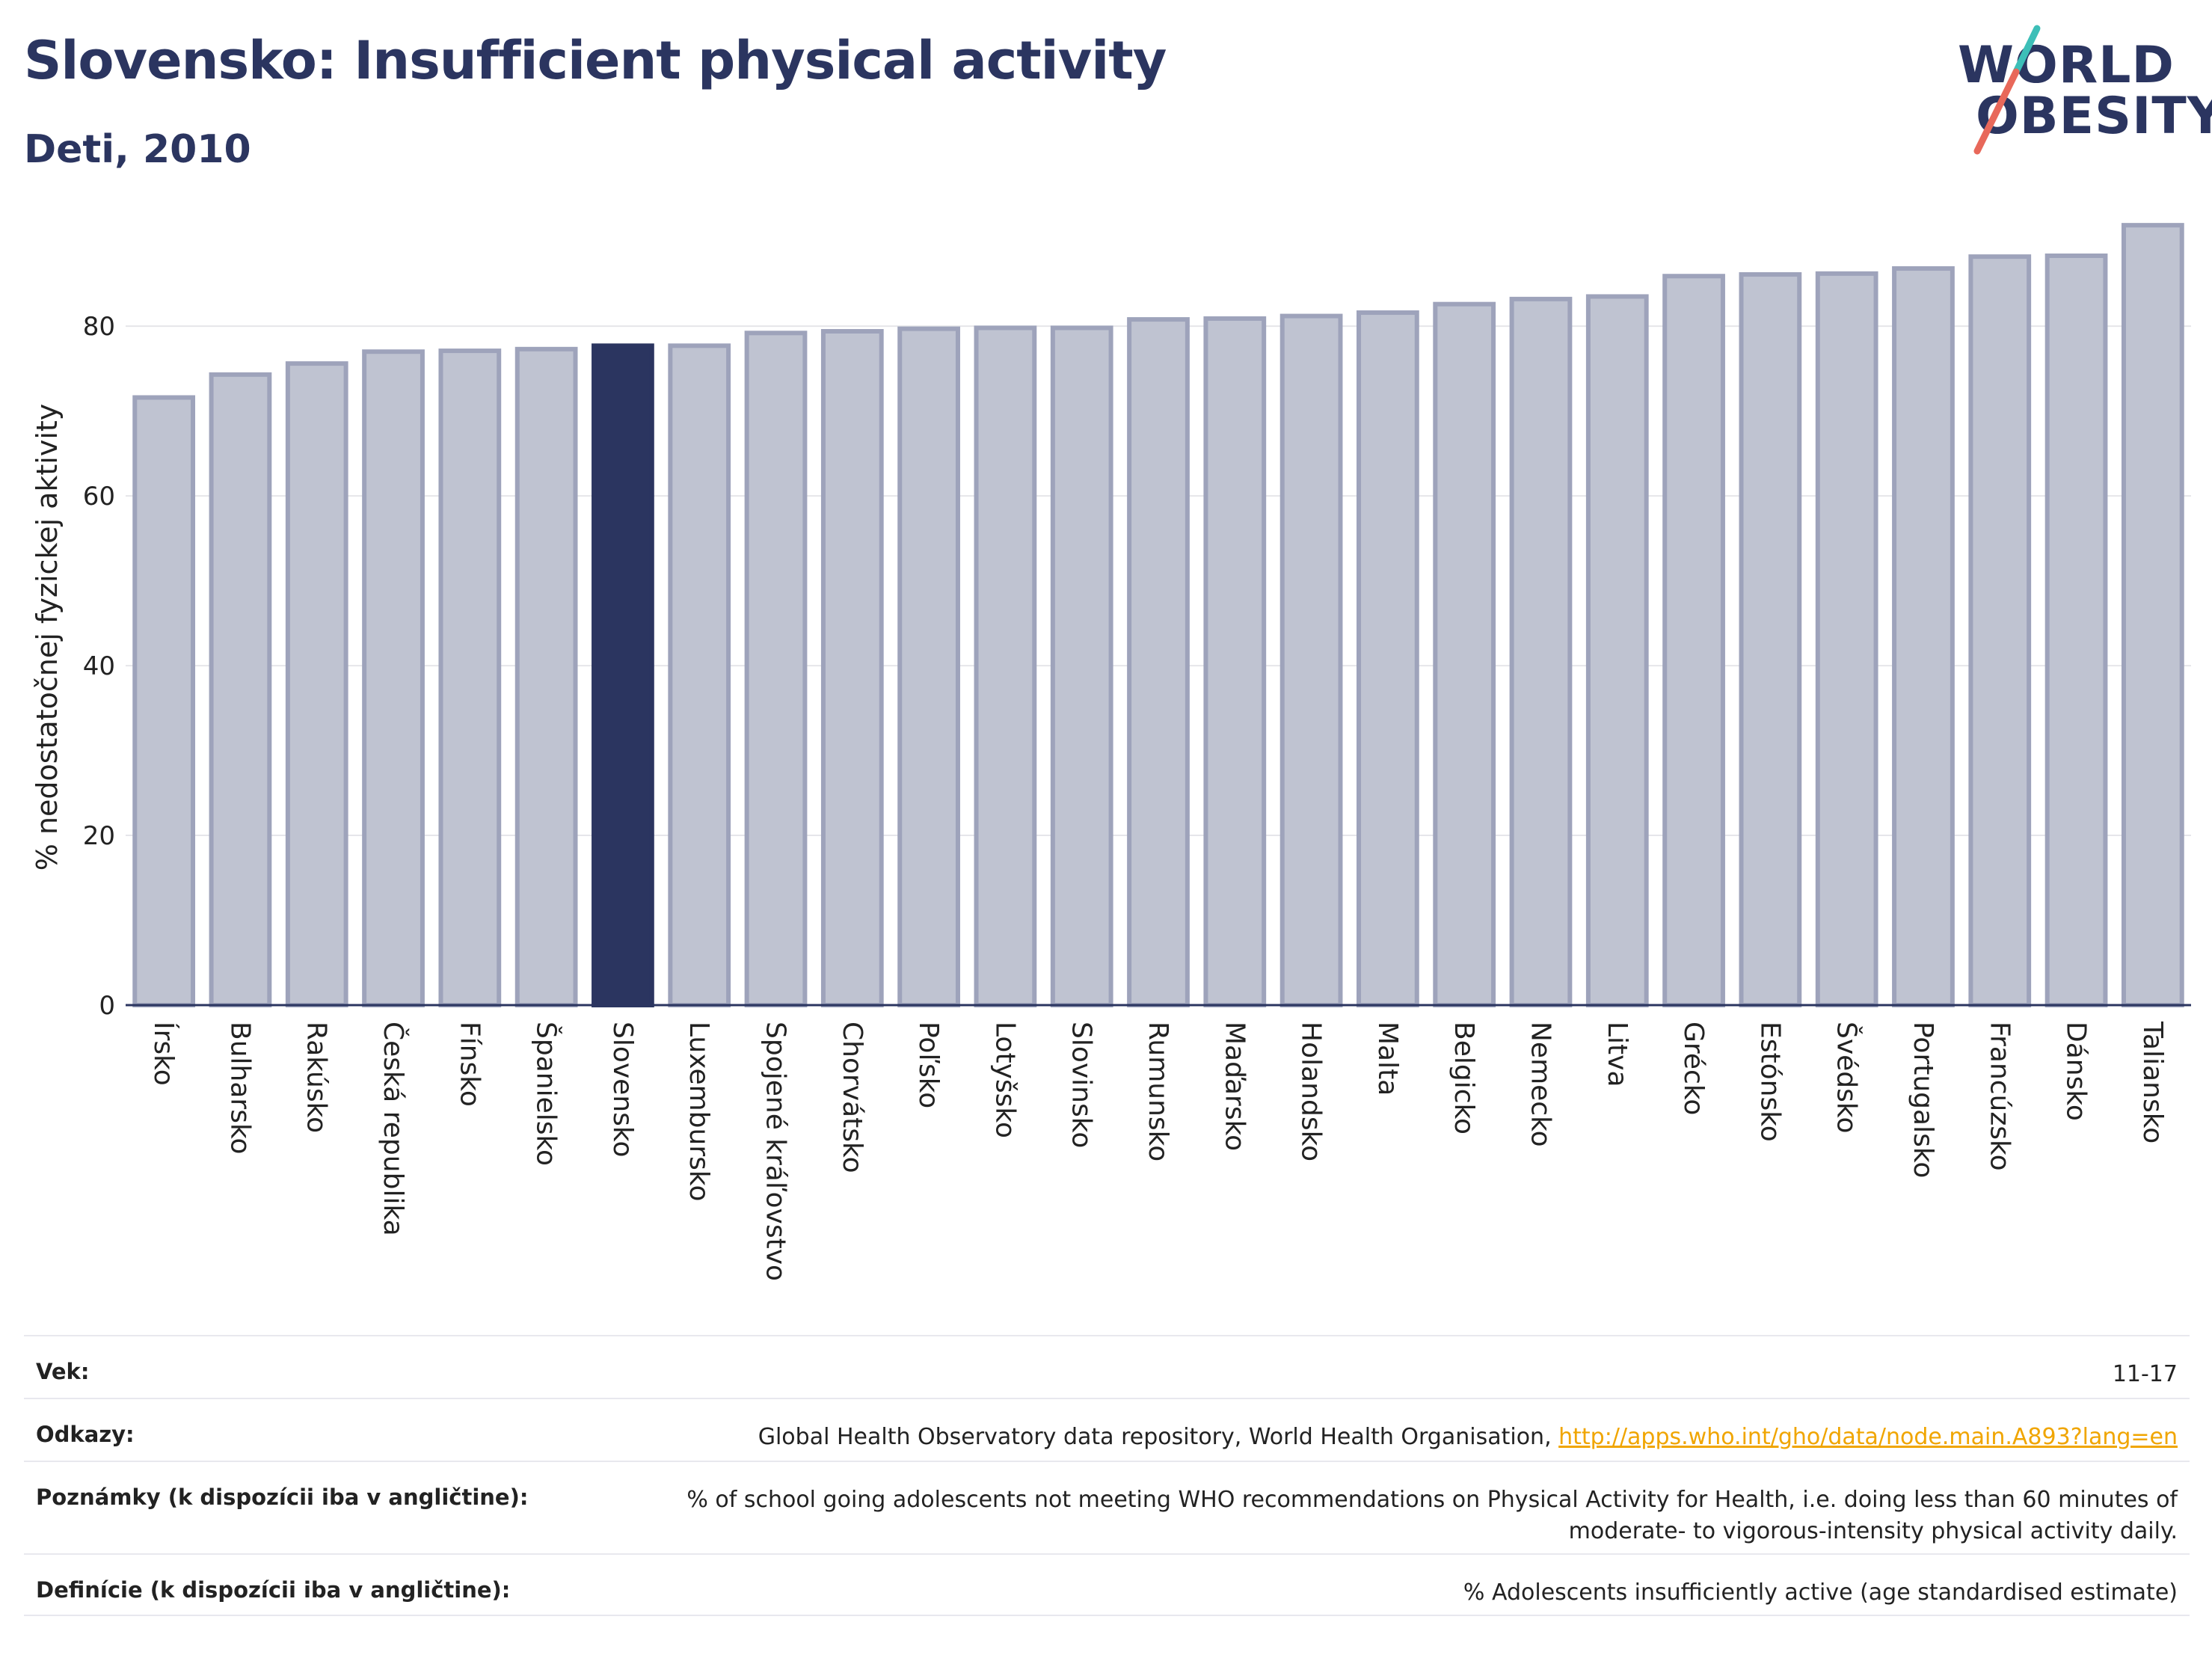  Describe the element at coordinates (1693, 1068) in the screenshot. I see `x-tick-label: Grécko` at that location.